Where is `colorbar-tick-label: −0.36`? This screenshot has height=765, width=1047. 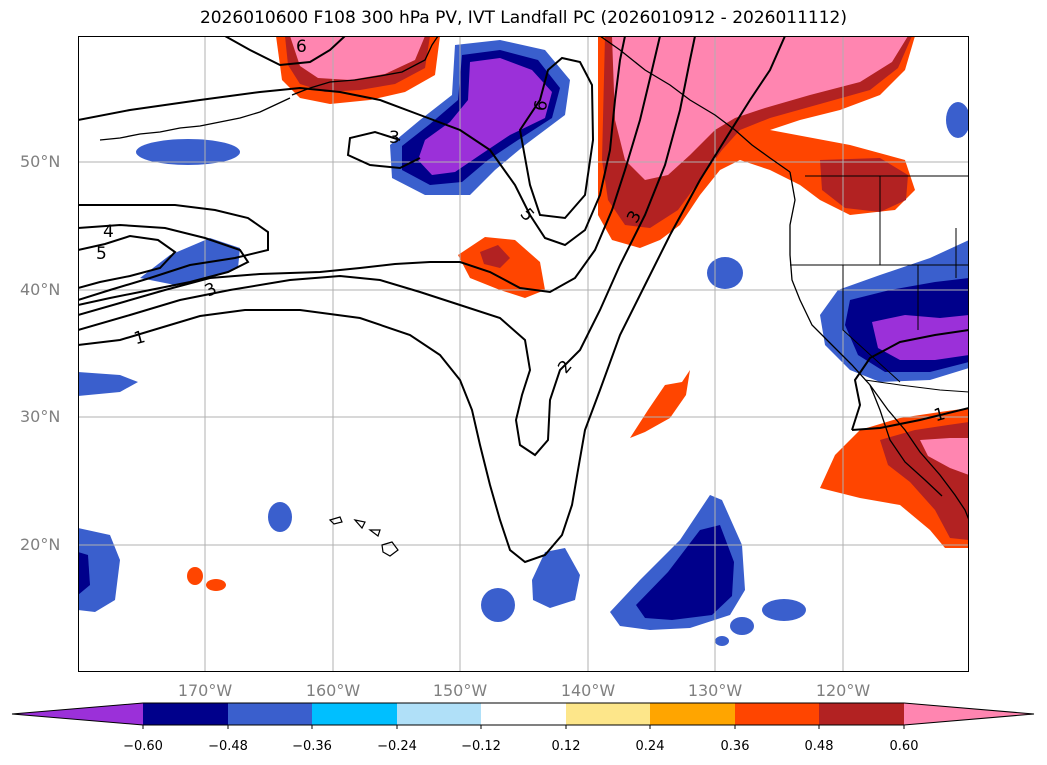
colorbar-tick-label: −0.36 is located at coordinates (312, 746).